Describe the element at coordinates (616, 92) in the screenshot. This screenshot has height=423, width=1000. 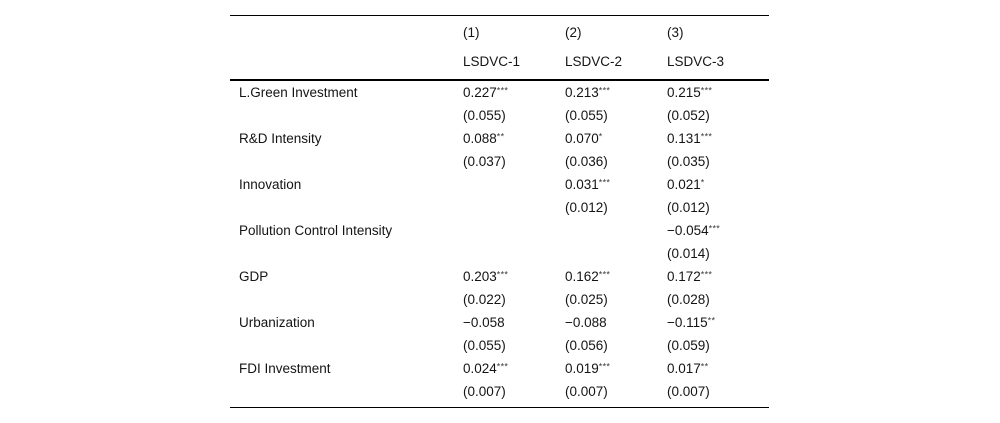
I see `coef-cell: 0.213***` at that location.